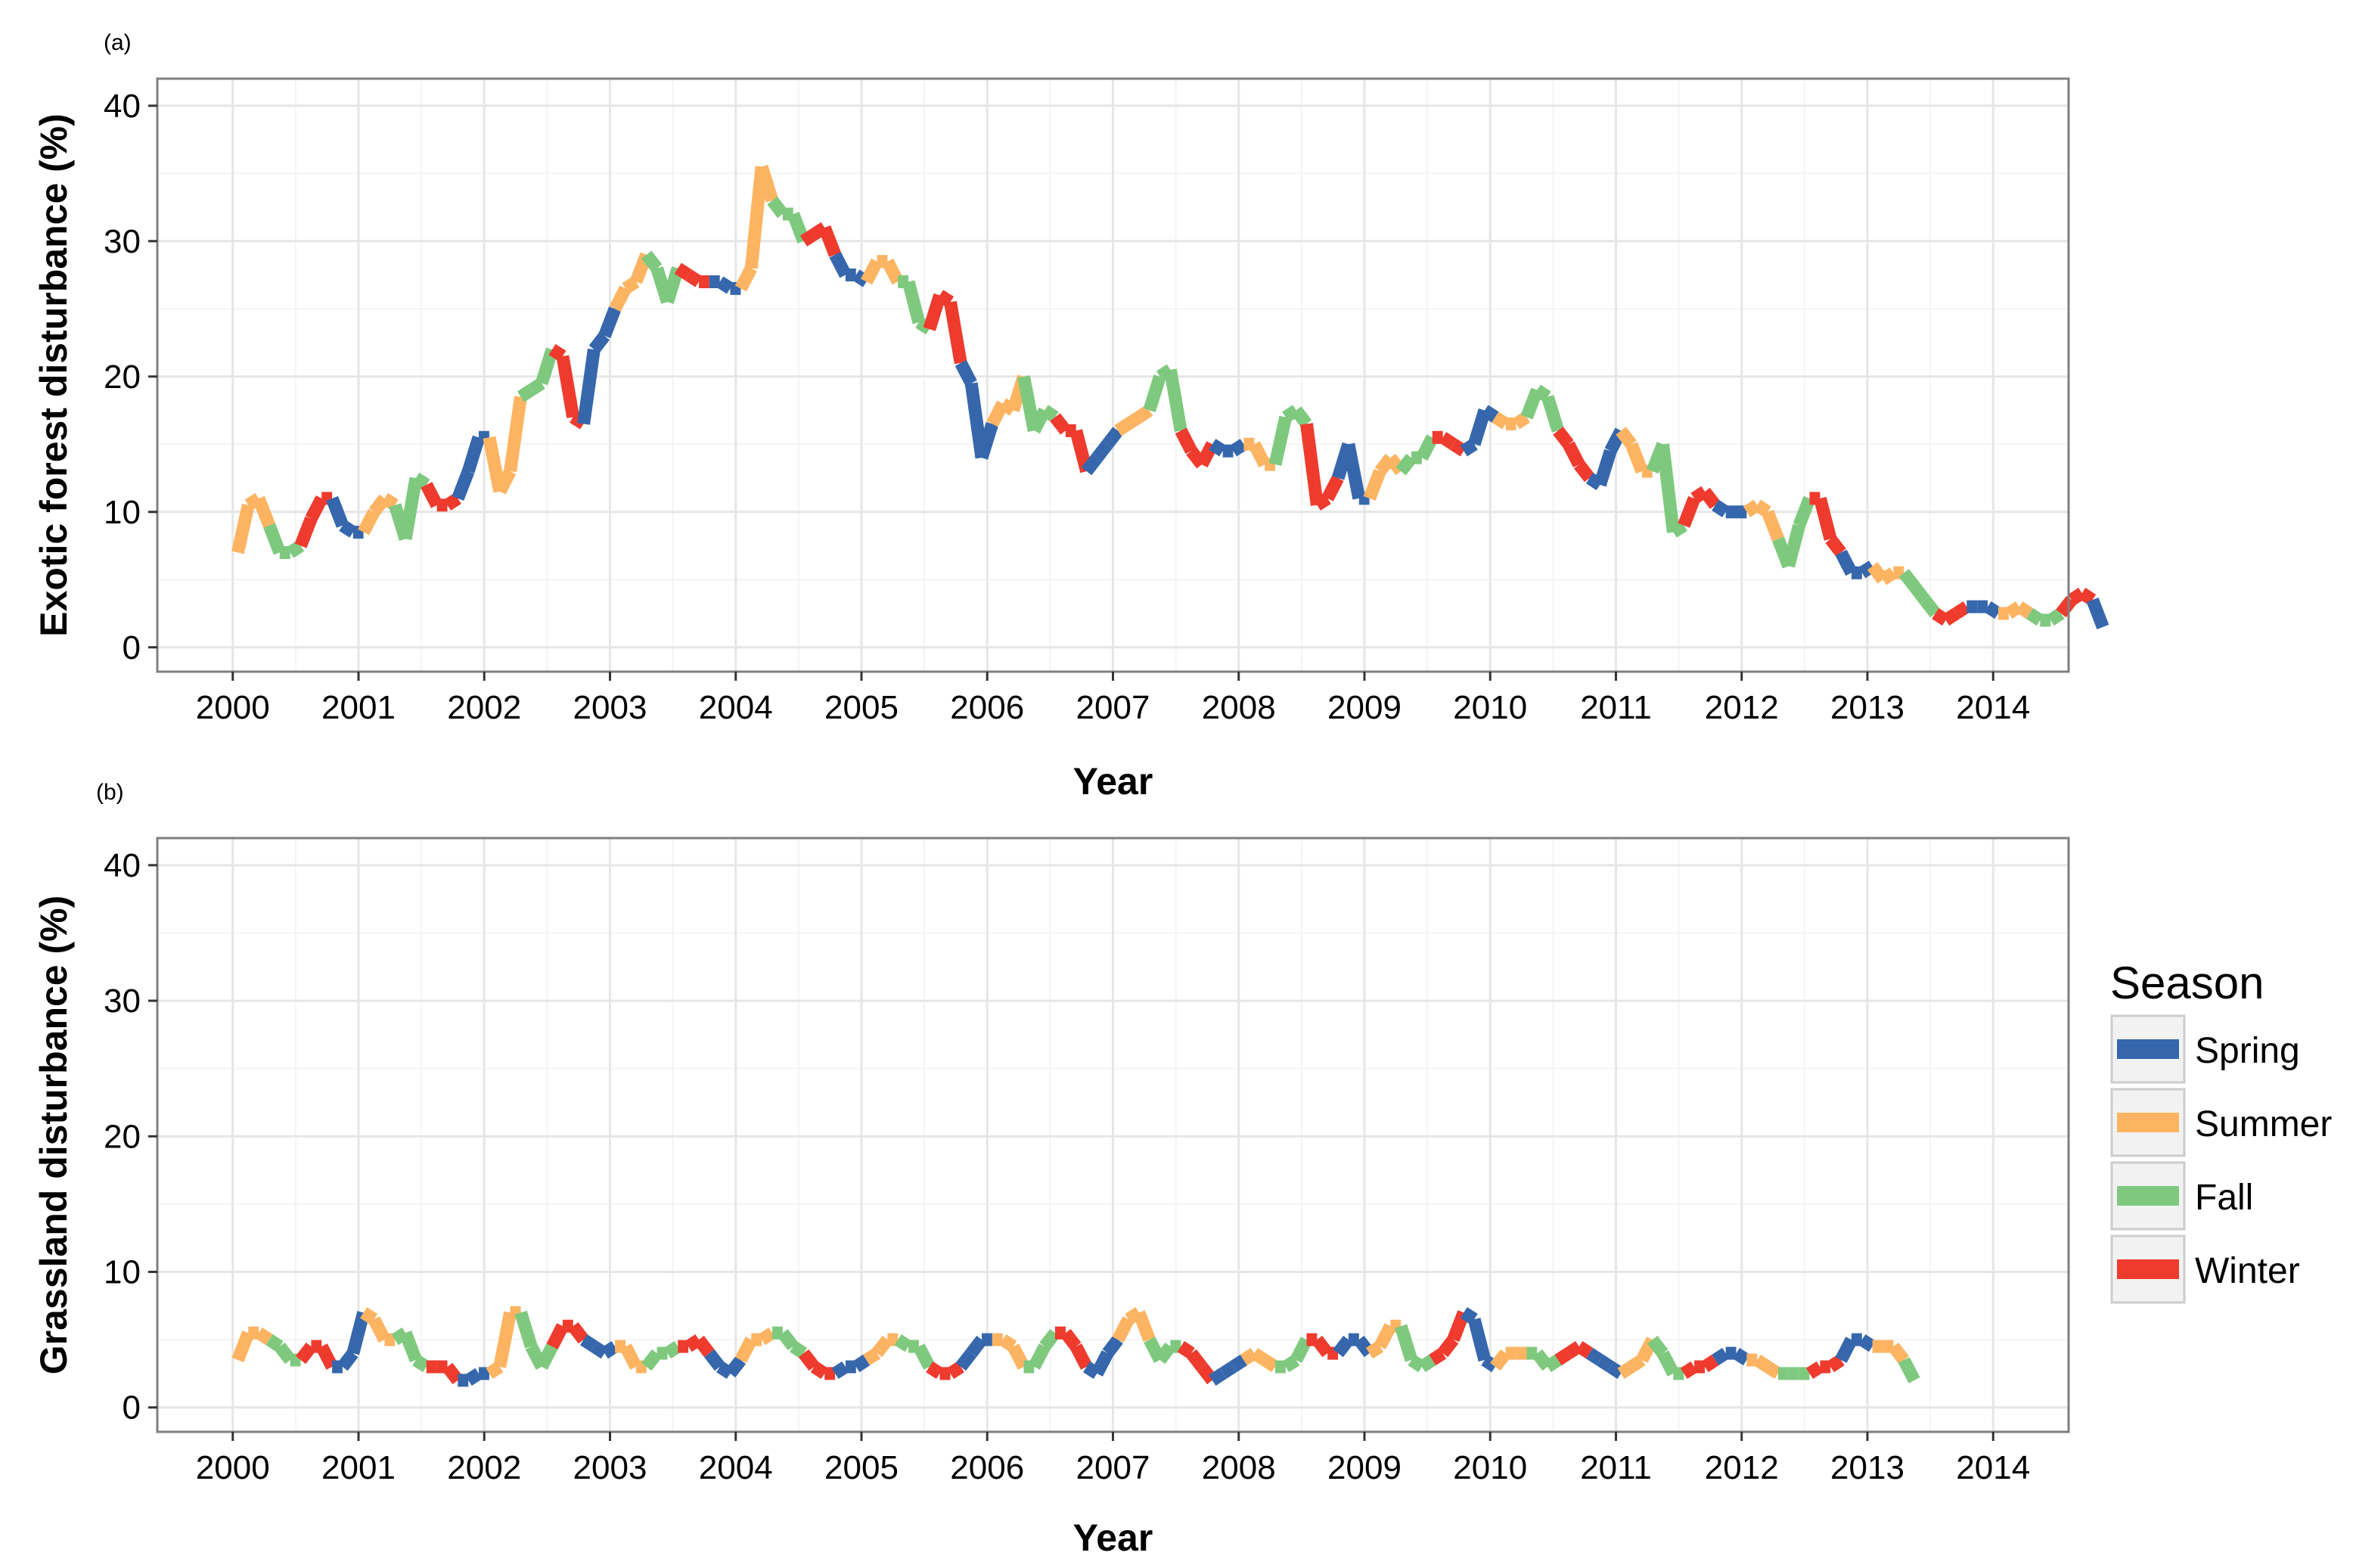 The height and width of the screenshot is (1568, 2356). Describe the element at coordinates (1113, 708) in the screenshot. I see `x-tick-label: 2007` at that location.